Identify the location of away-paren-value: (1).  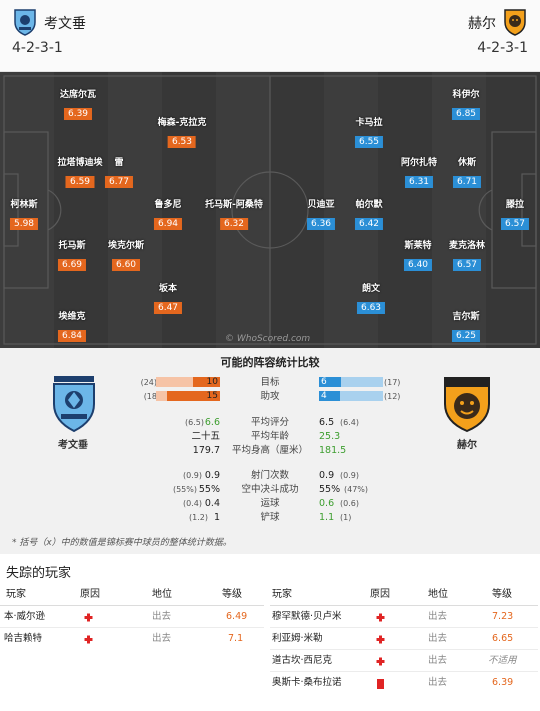
(346, 517).